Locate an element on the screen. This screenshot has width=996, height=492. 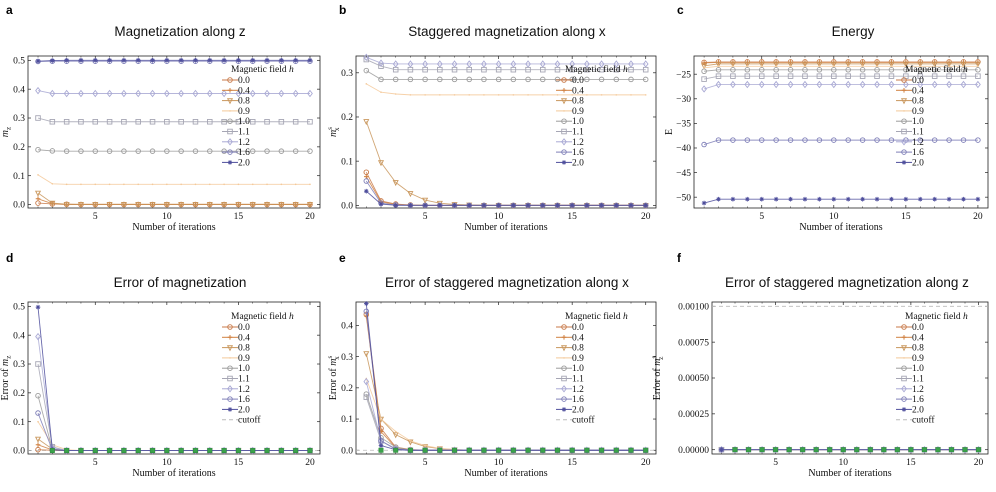
series-0.8 is located at coordinates (506, 164).